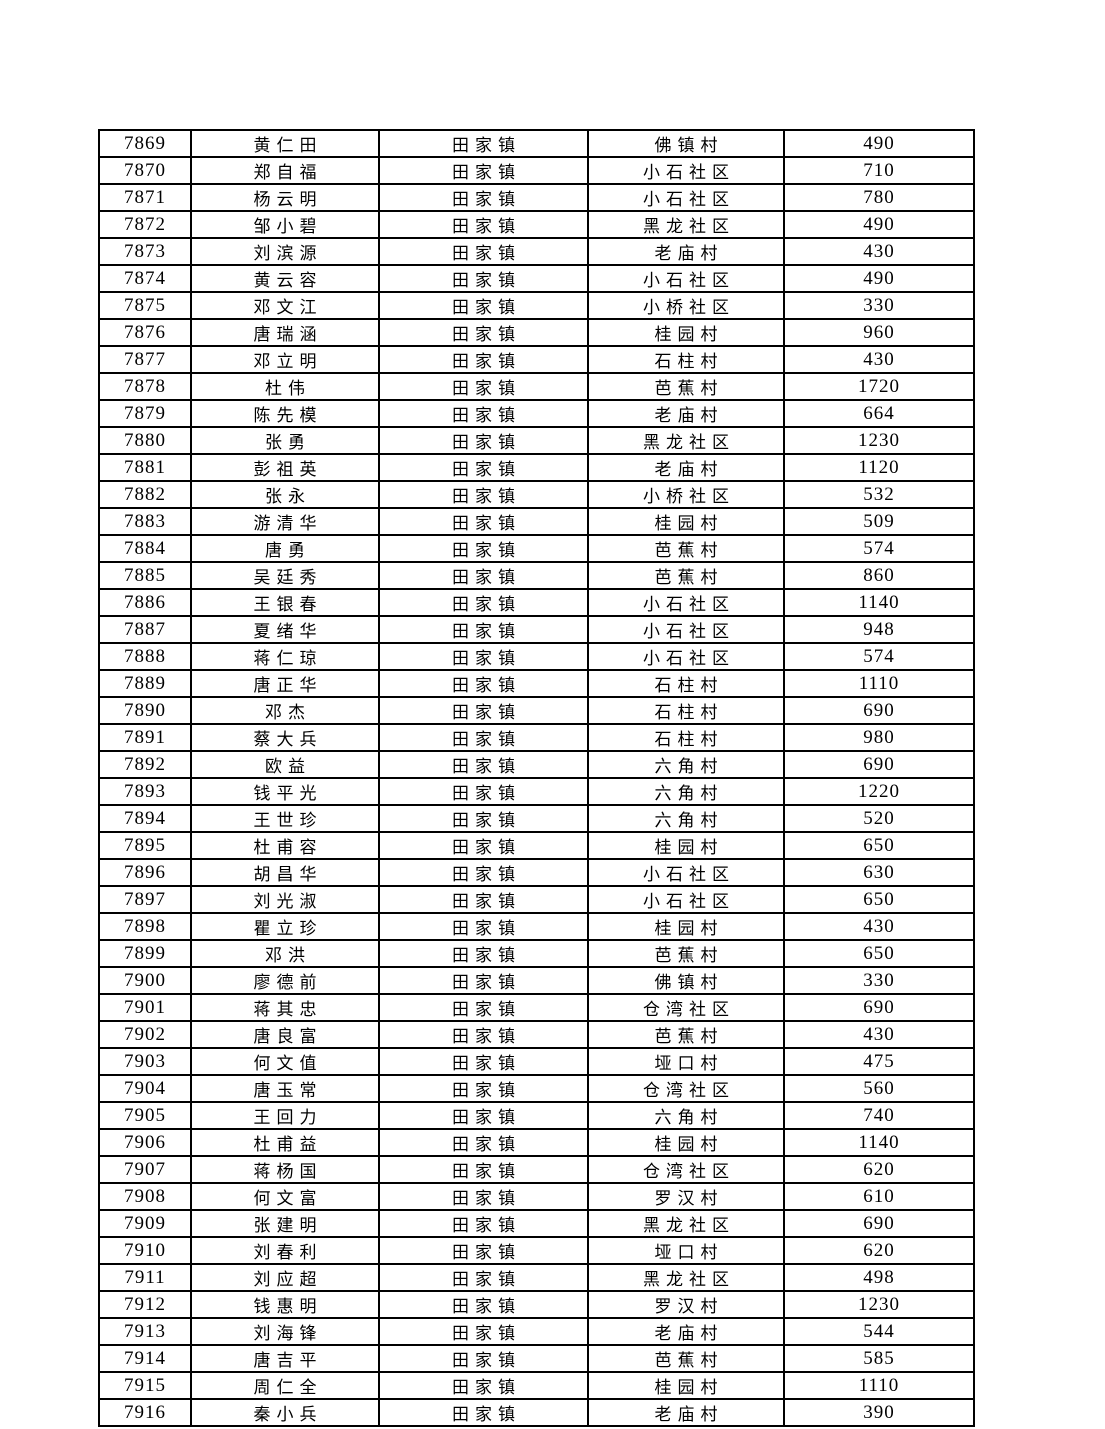  What do you see at coordinates (285, 386) in the screenshot?
I see `name-cell: 杜伟` at bounding box center [285, 386].